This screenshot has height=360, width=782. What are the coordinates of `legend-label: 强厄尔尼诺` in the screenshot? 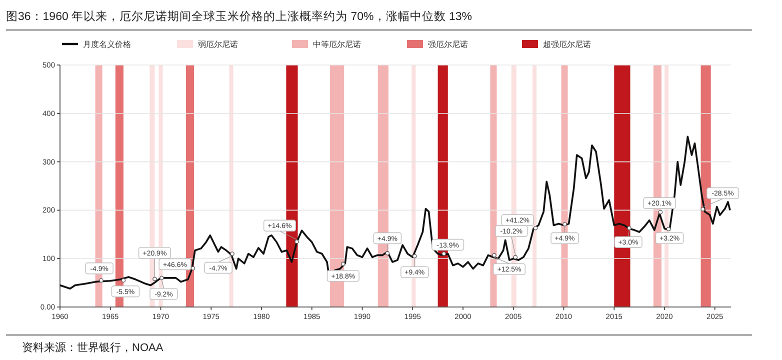 It's located at (448, 44).